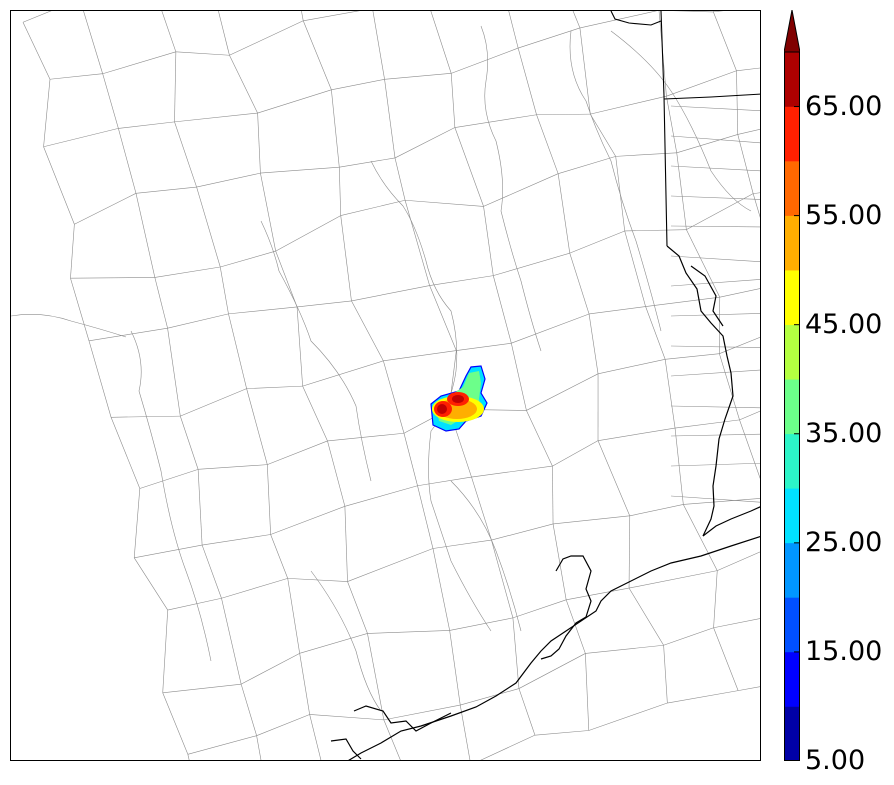 The width and height of the screenshot is (894, 785). Describe the element at coordinates (792, 31) in the screenshot. I see `colorbar-extend-arrow` at that location.